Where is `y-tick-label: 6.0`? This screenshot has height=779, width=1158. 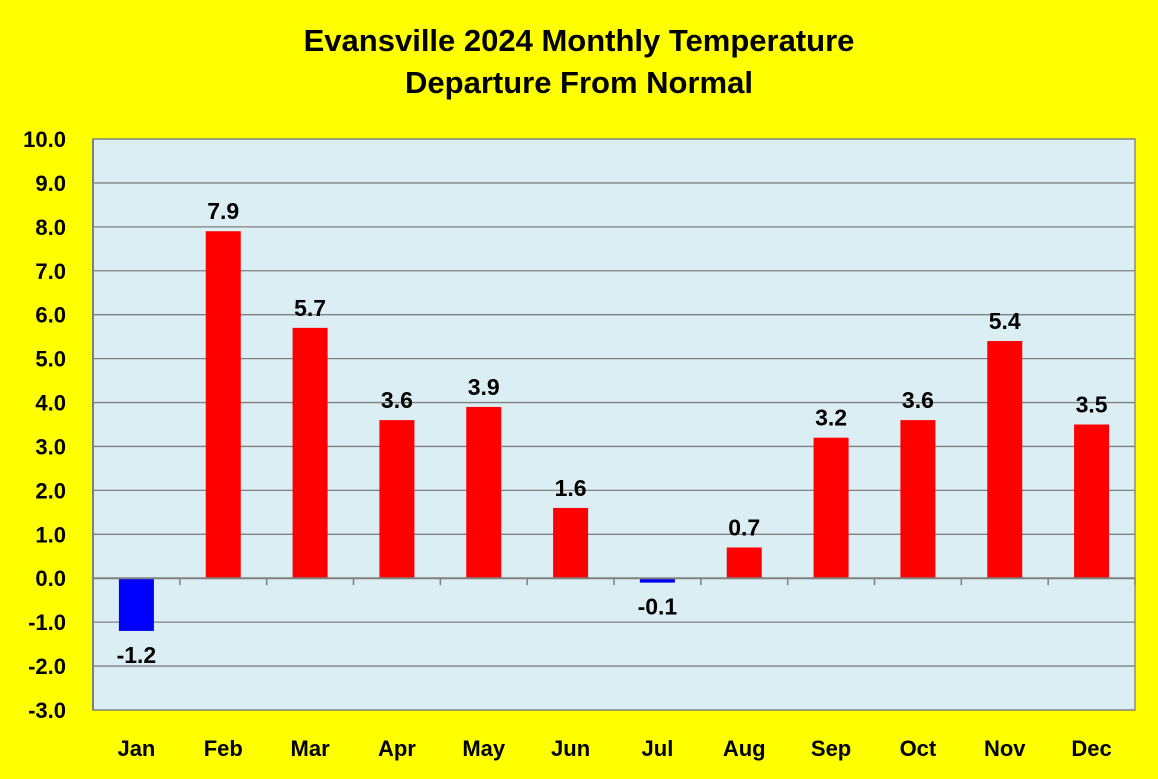 y-tick-label: 6.0 is located at coordinates (50, 315).